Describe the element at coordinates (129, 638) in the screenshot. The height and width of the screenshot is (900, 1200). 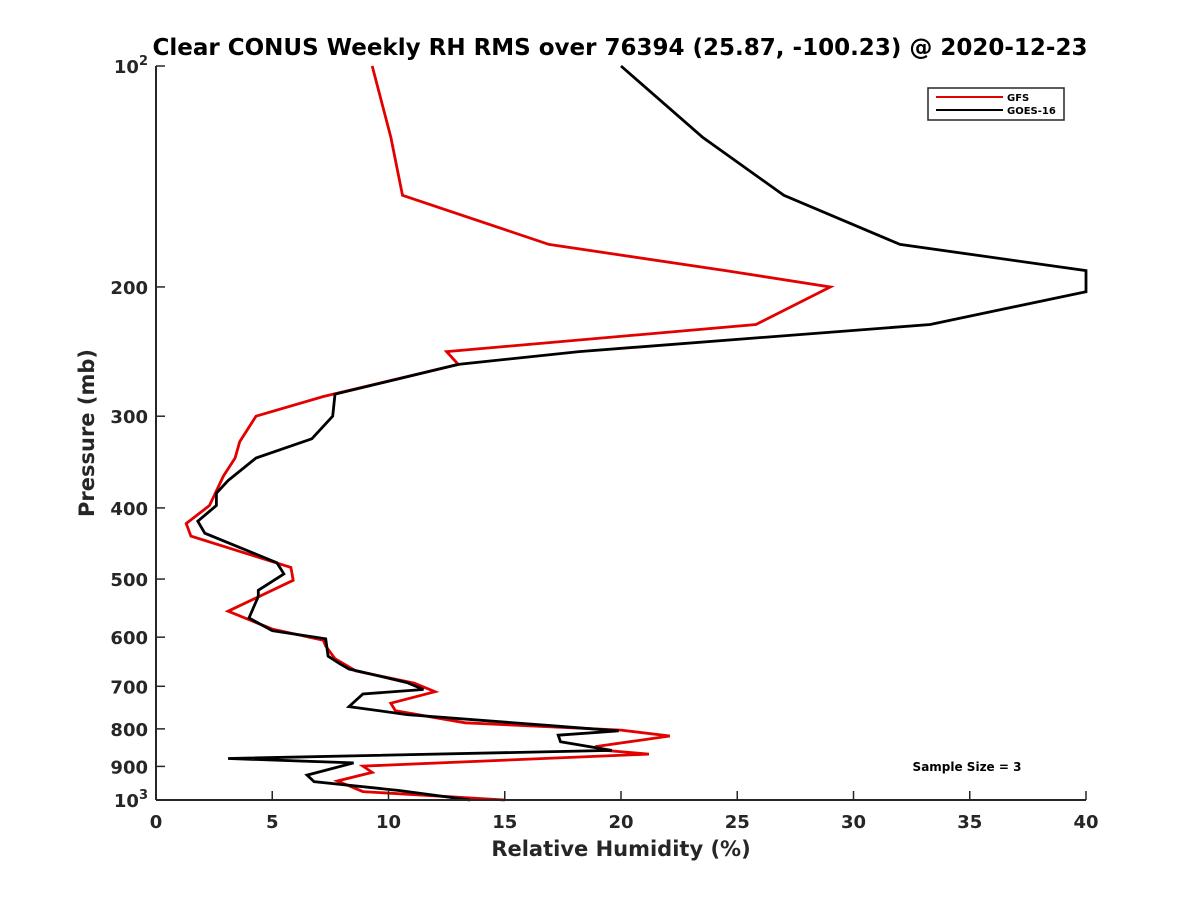
I see `y-tick-label: 600` at that location.